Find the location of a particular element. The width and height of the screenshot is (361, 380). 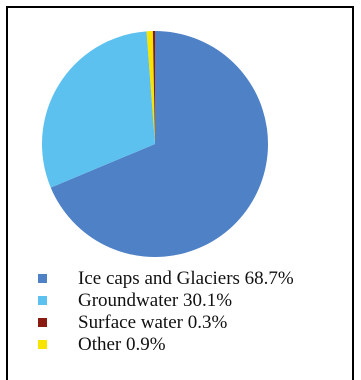

legend-label-groundwater: Groundwater 30.1% is located at coordinates (155, 300).